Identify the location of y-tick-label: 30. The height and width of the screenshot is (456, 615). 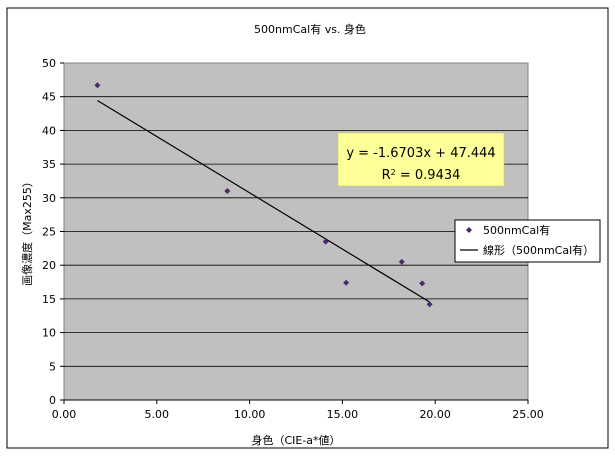
(49, 198).